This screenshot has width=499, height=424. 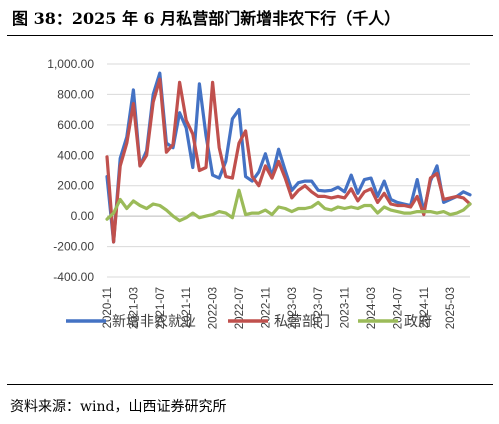 I want to click on source-note: 资料来源：wind，山西证券研究所, so click(x=118, y=407).